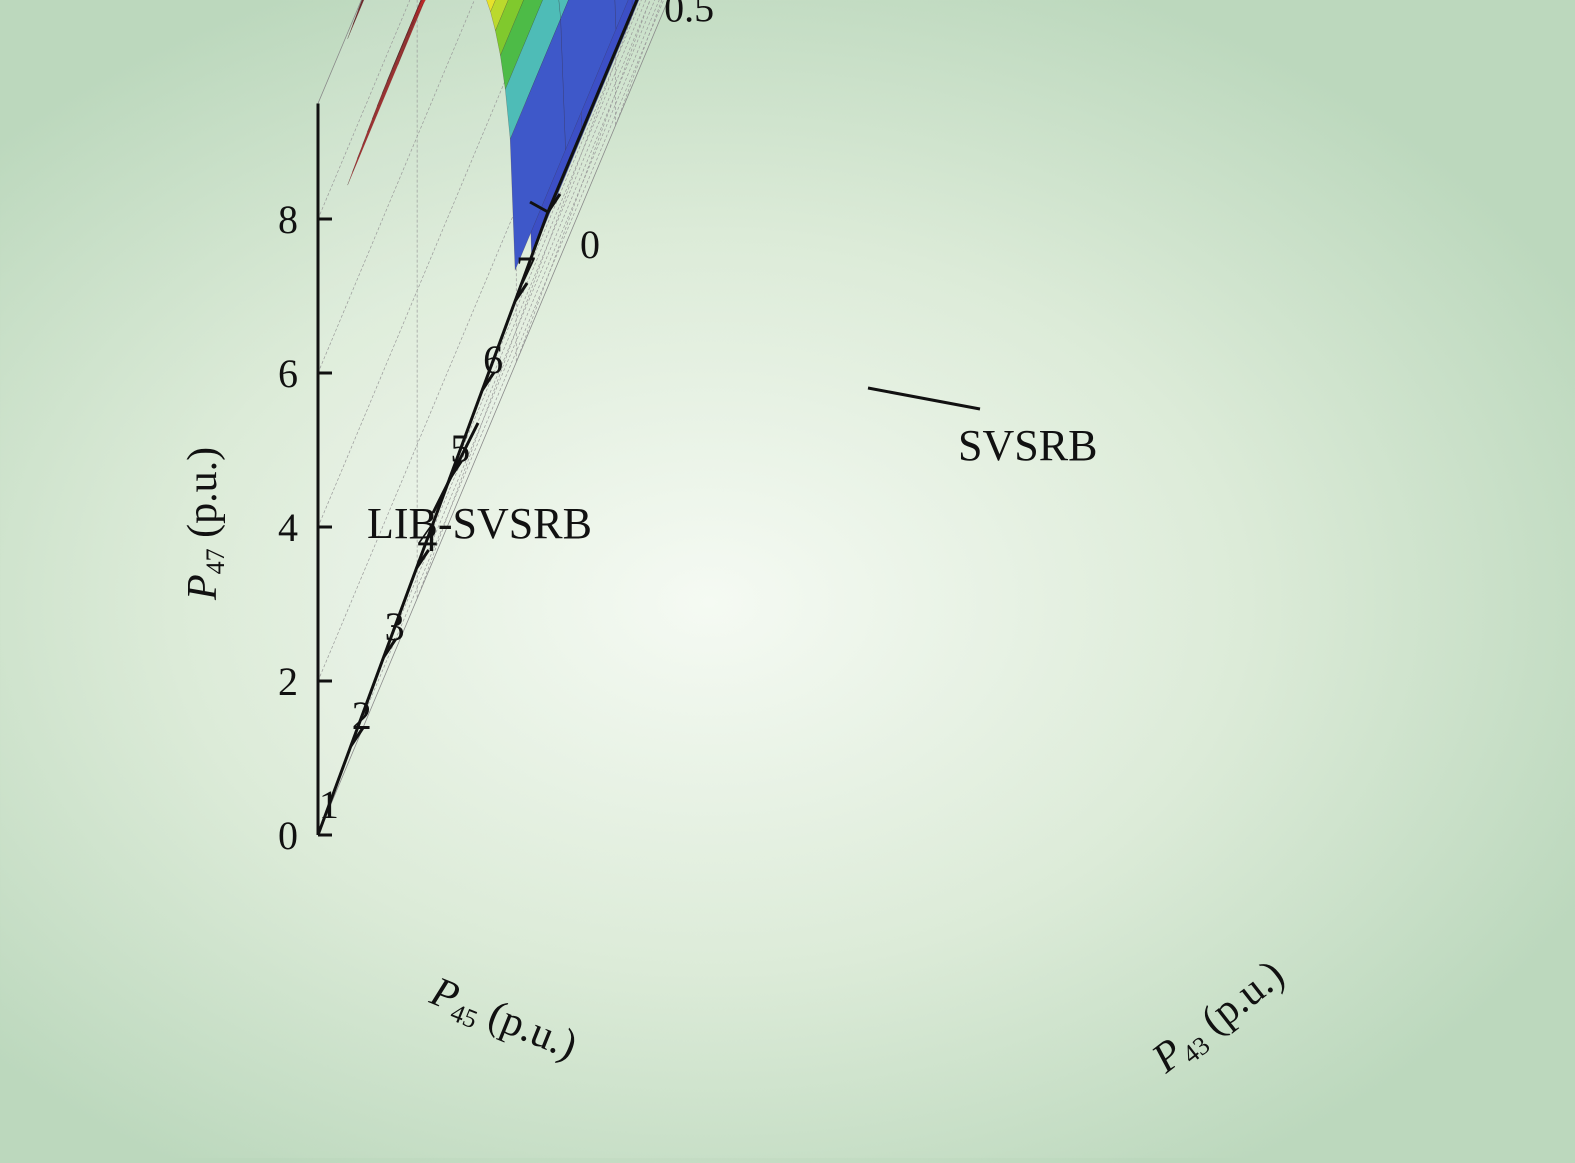  Describe the element at coordinates (460, 448) in the screenshot. I see `x-tick-label: 5` at that location.